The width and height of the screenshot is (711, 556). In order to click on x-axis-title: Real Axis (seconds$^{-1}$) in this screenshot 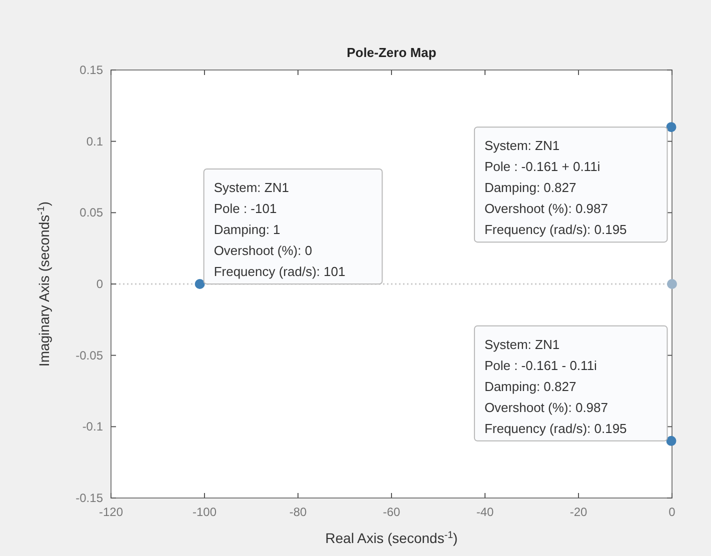, I will do `click(391, 538)`.